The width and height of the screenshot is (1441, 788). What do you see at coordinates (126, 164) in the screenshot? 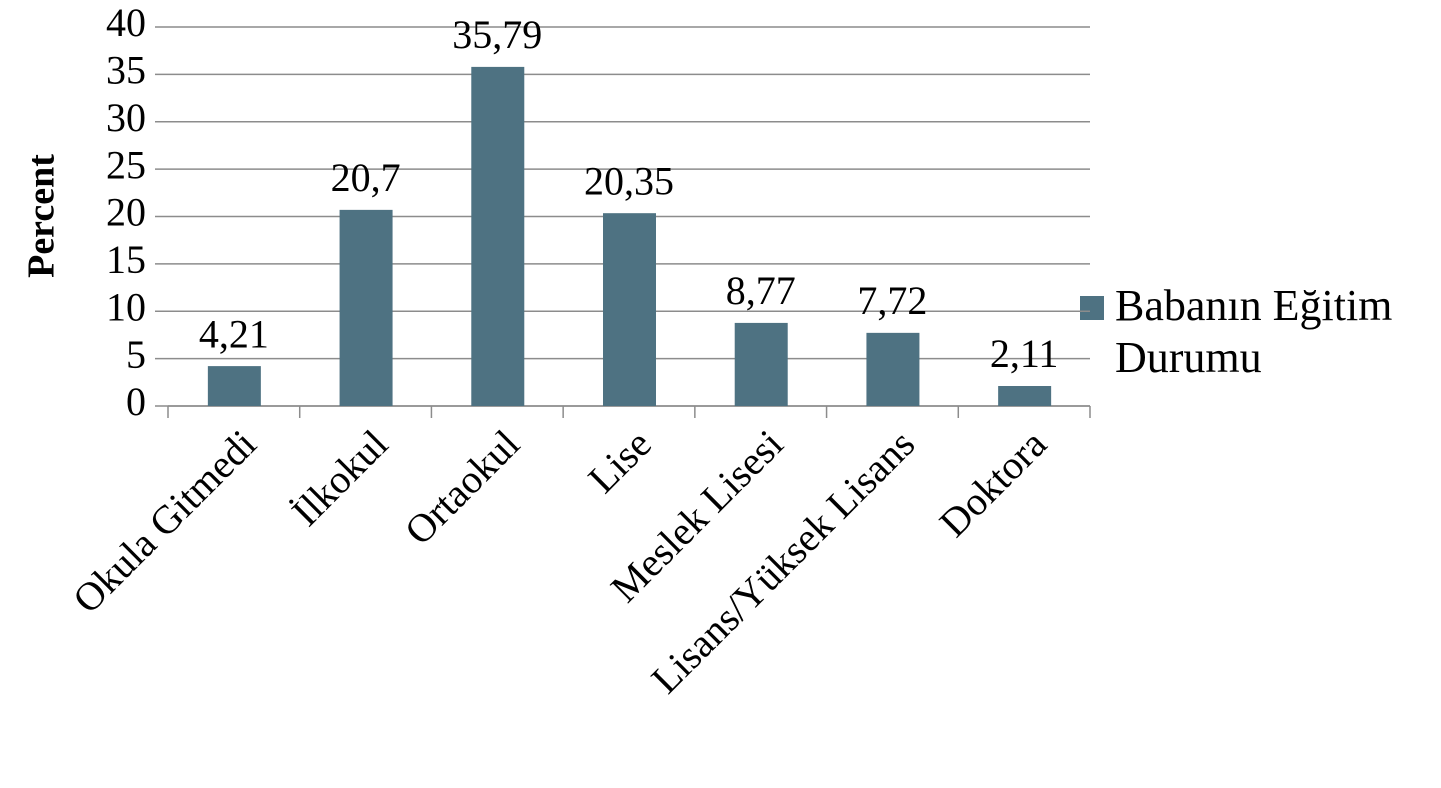
I see `y-tick-label: 25` at bounding box center [126, 164].